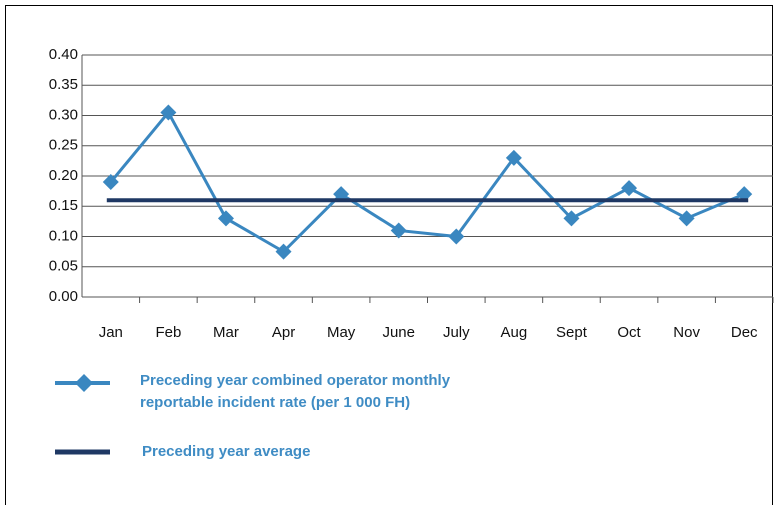 The image size is (775, 510). Describe the element at coordinates (686, 332) in the screenshot. I see `x-tick-label: Nov` at that location.